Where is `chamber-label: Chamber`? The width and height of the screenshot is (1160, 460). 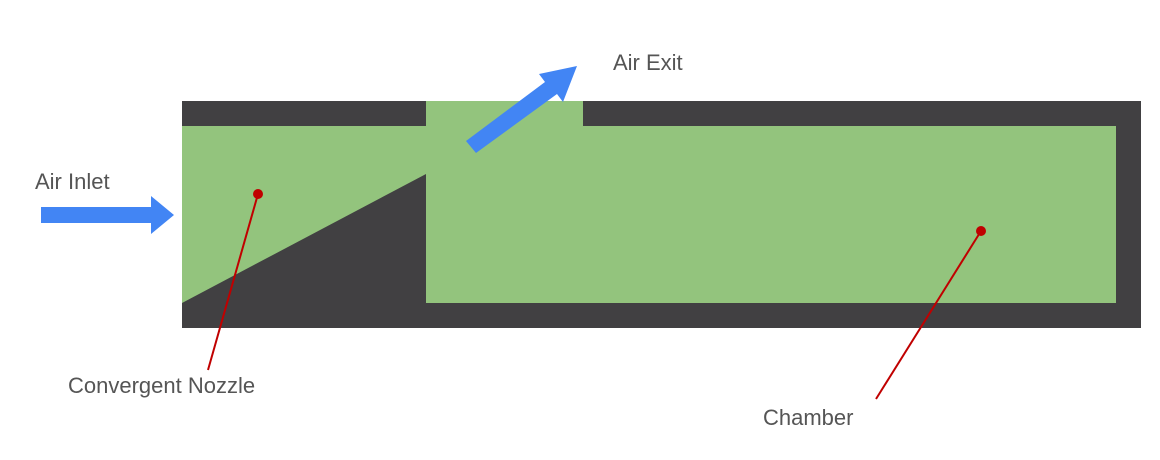 chamber-label: Chamber is located at coordinates (808, 417).